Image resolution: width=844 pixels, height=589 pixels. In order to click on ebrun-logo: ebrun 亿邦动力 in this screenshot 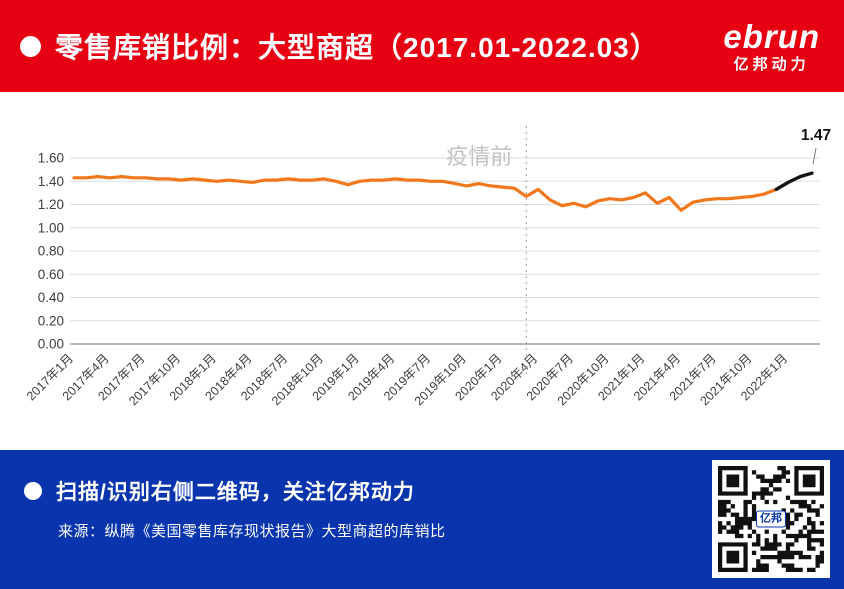, I will do `click(773, 46)`.